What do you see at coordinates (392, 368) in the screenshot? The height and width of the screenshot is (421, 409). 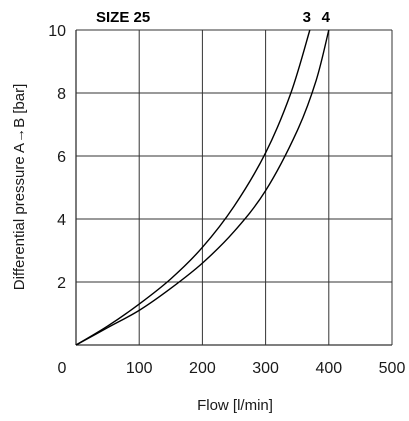 I see `x-tick-label-500: 500` at bounding box center [392, 368].